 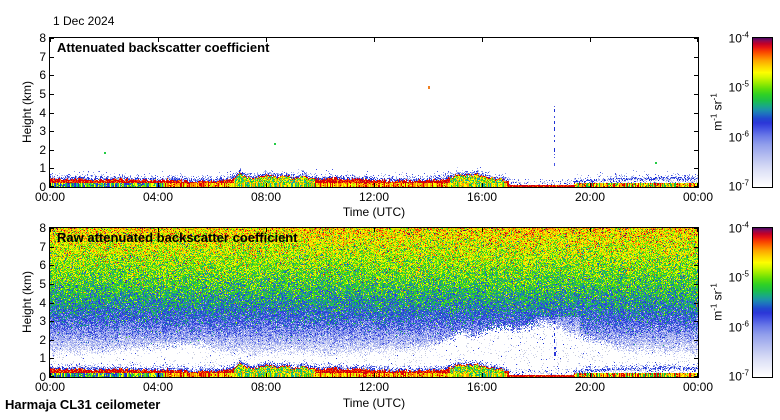 I want to click on bottom-colorbar-canvas, so click(x=762, y=302).